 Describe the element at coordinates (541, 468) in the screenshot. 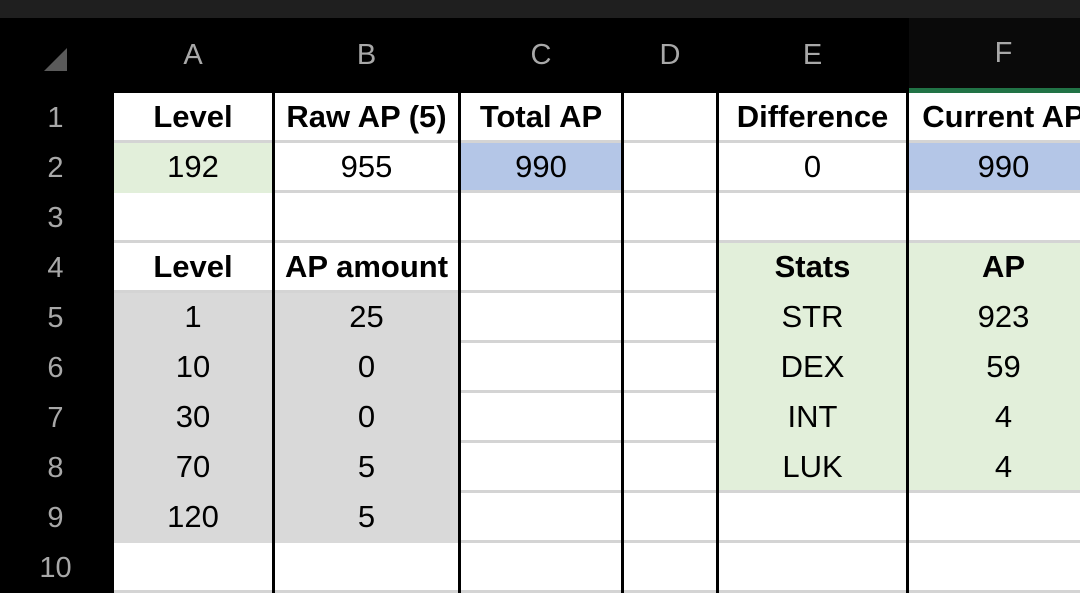

I see `cell-c8` at that location.